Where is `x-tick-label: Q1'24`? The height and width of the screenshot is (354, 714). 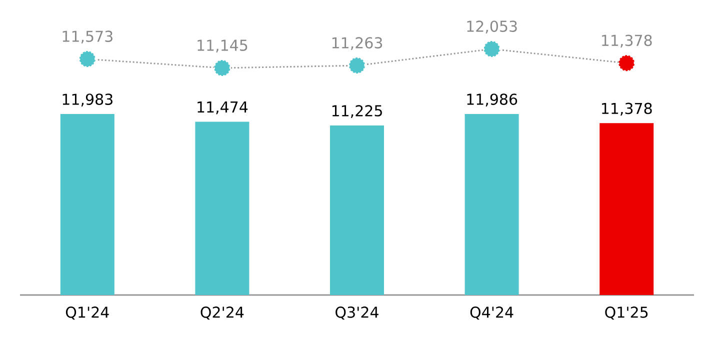
x-tick-label: Q1'24 is located at coordinates (87, 313).